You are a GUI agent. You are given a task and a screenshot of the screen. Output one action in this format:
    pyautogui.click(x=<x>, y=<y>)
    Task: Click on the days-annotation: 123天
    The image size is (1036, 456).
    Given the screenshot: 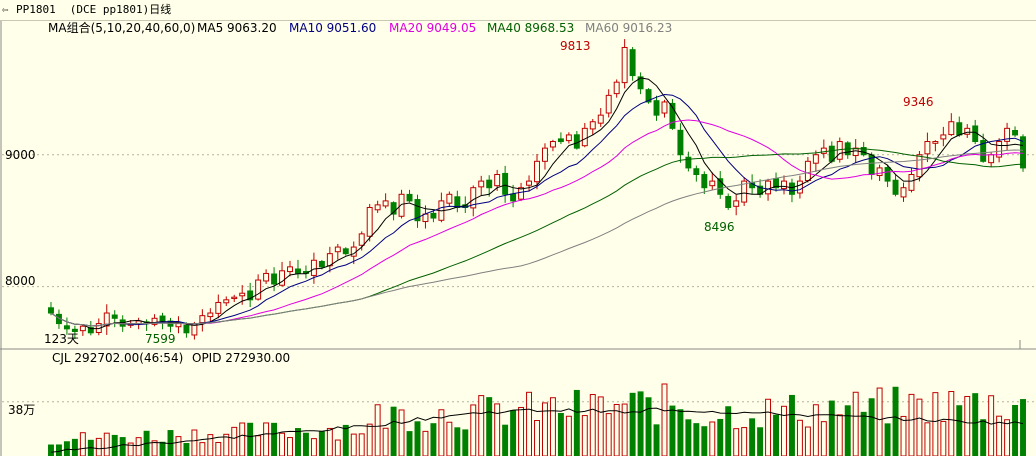 What is the action you would take?
    pyautogui.click(x=61, y=339)
    